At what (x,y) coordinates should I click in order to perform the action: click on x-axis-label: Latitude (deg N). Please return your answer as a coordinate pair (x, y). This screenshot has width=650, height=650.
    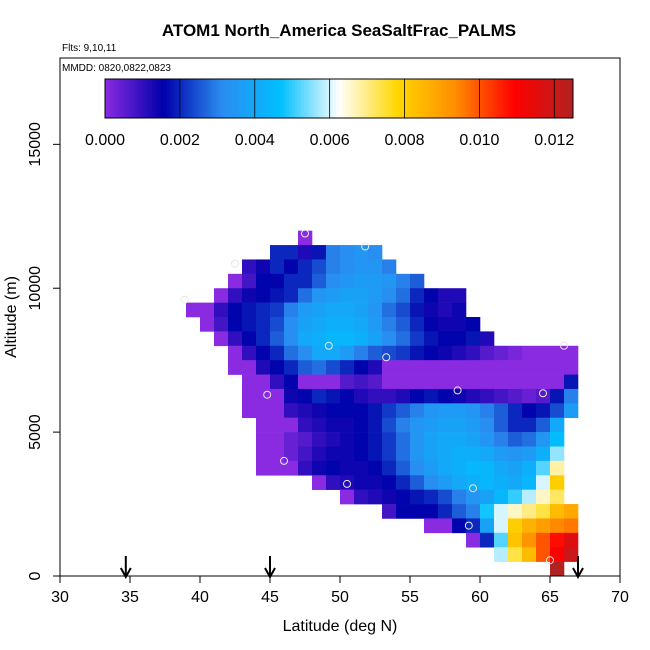
    Looking at the image, I should click on (340, 626).